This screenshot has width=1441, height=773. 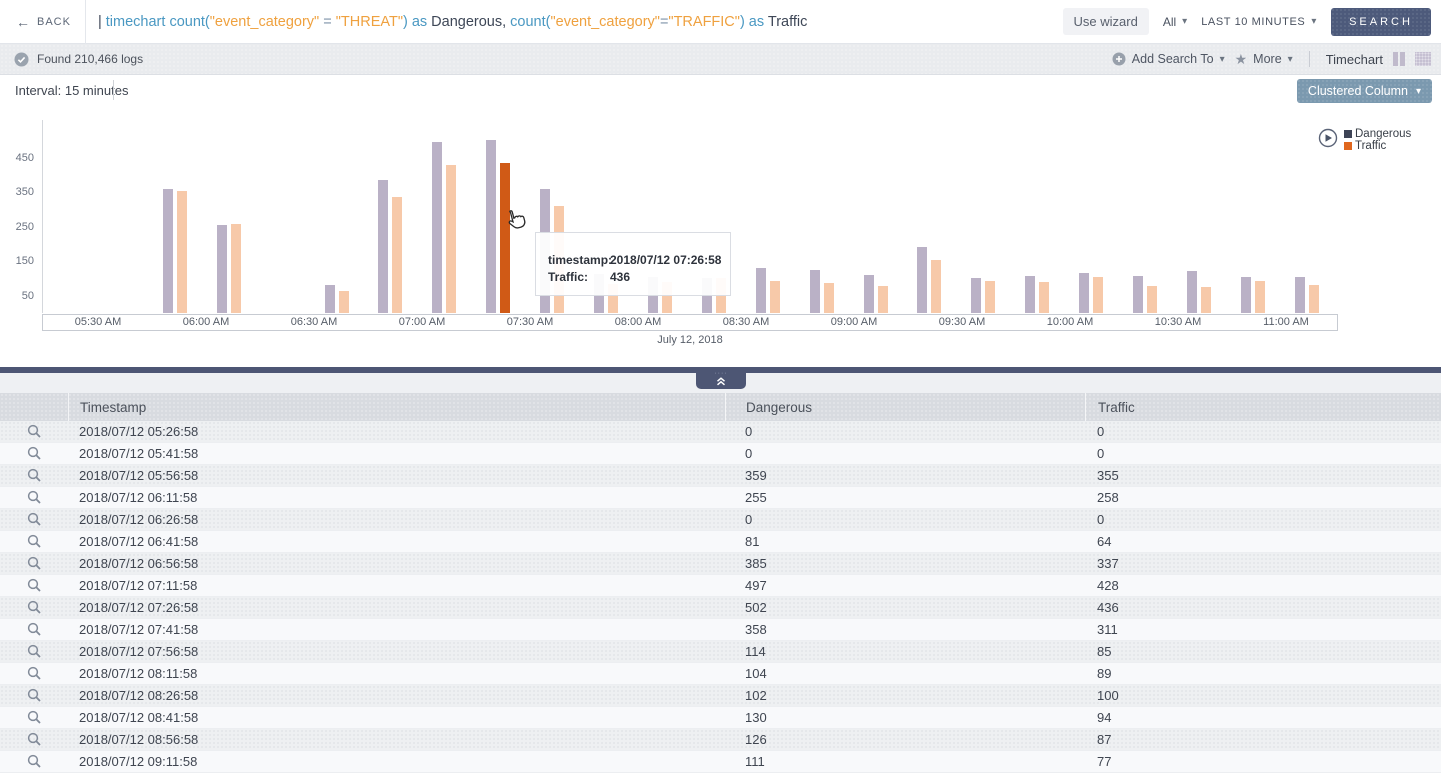 I want to click on splitter-bar, so click(x=720, y=370).